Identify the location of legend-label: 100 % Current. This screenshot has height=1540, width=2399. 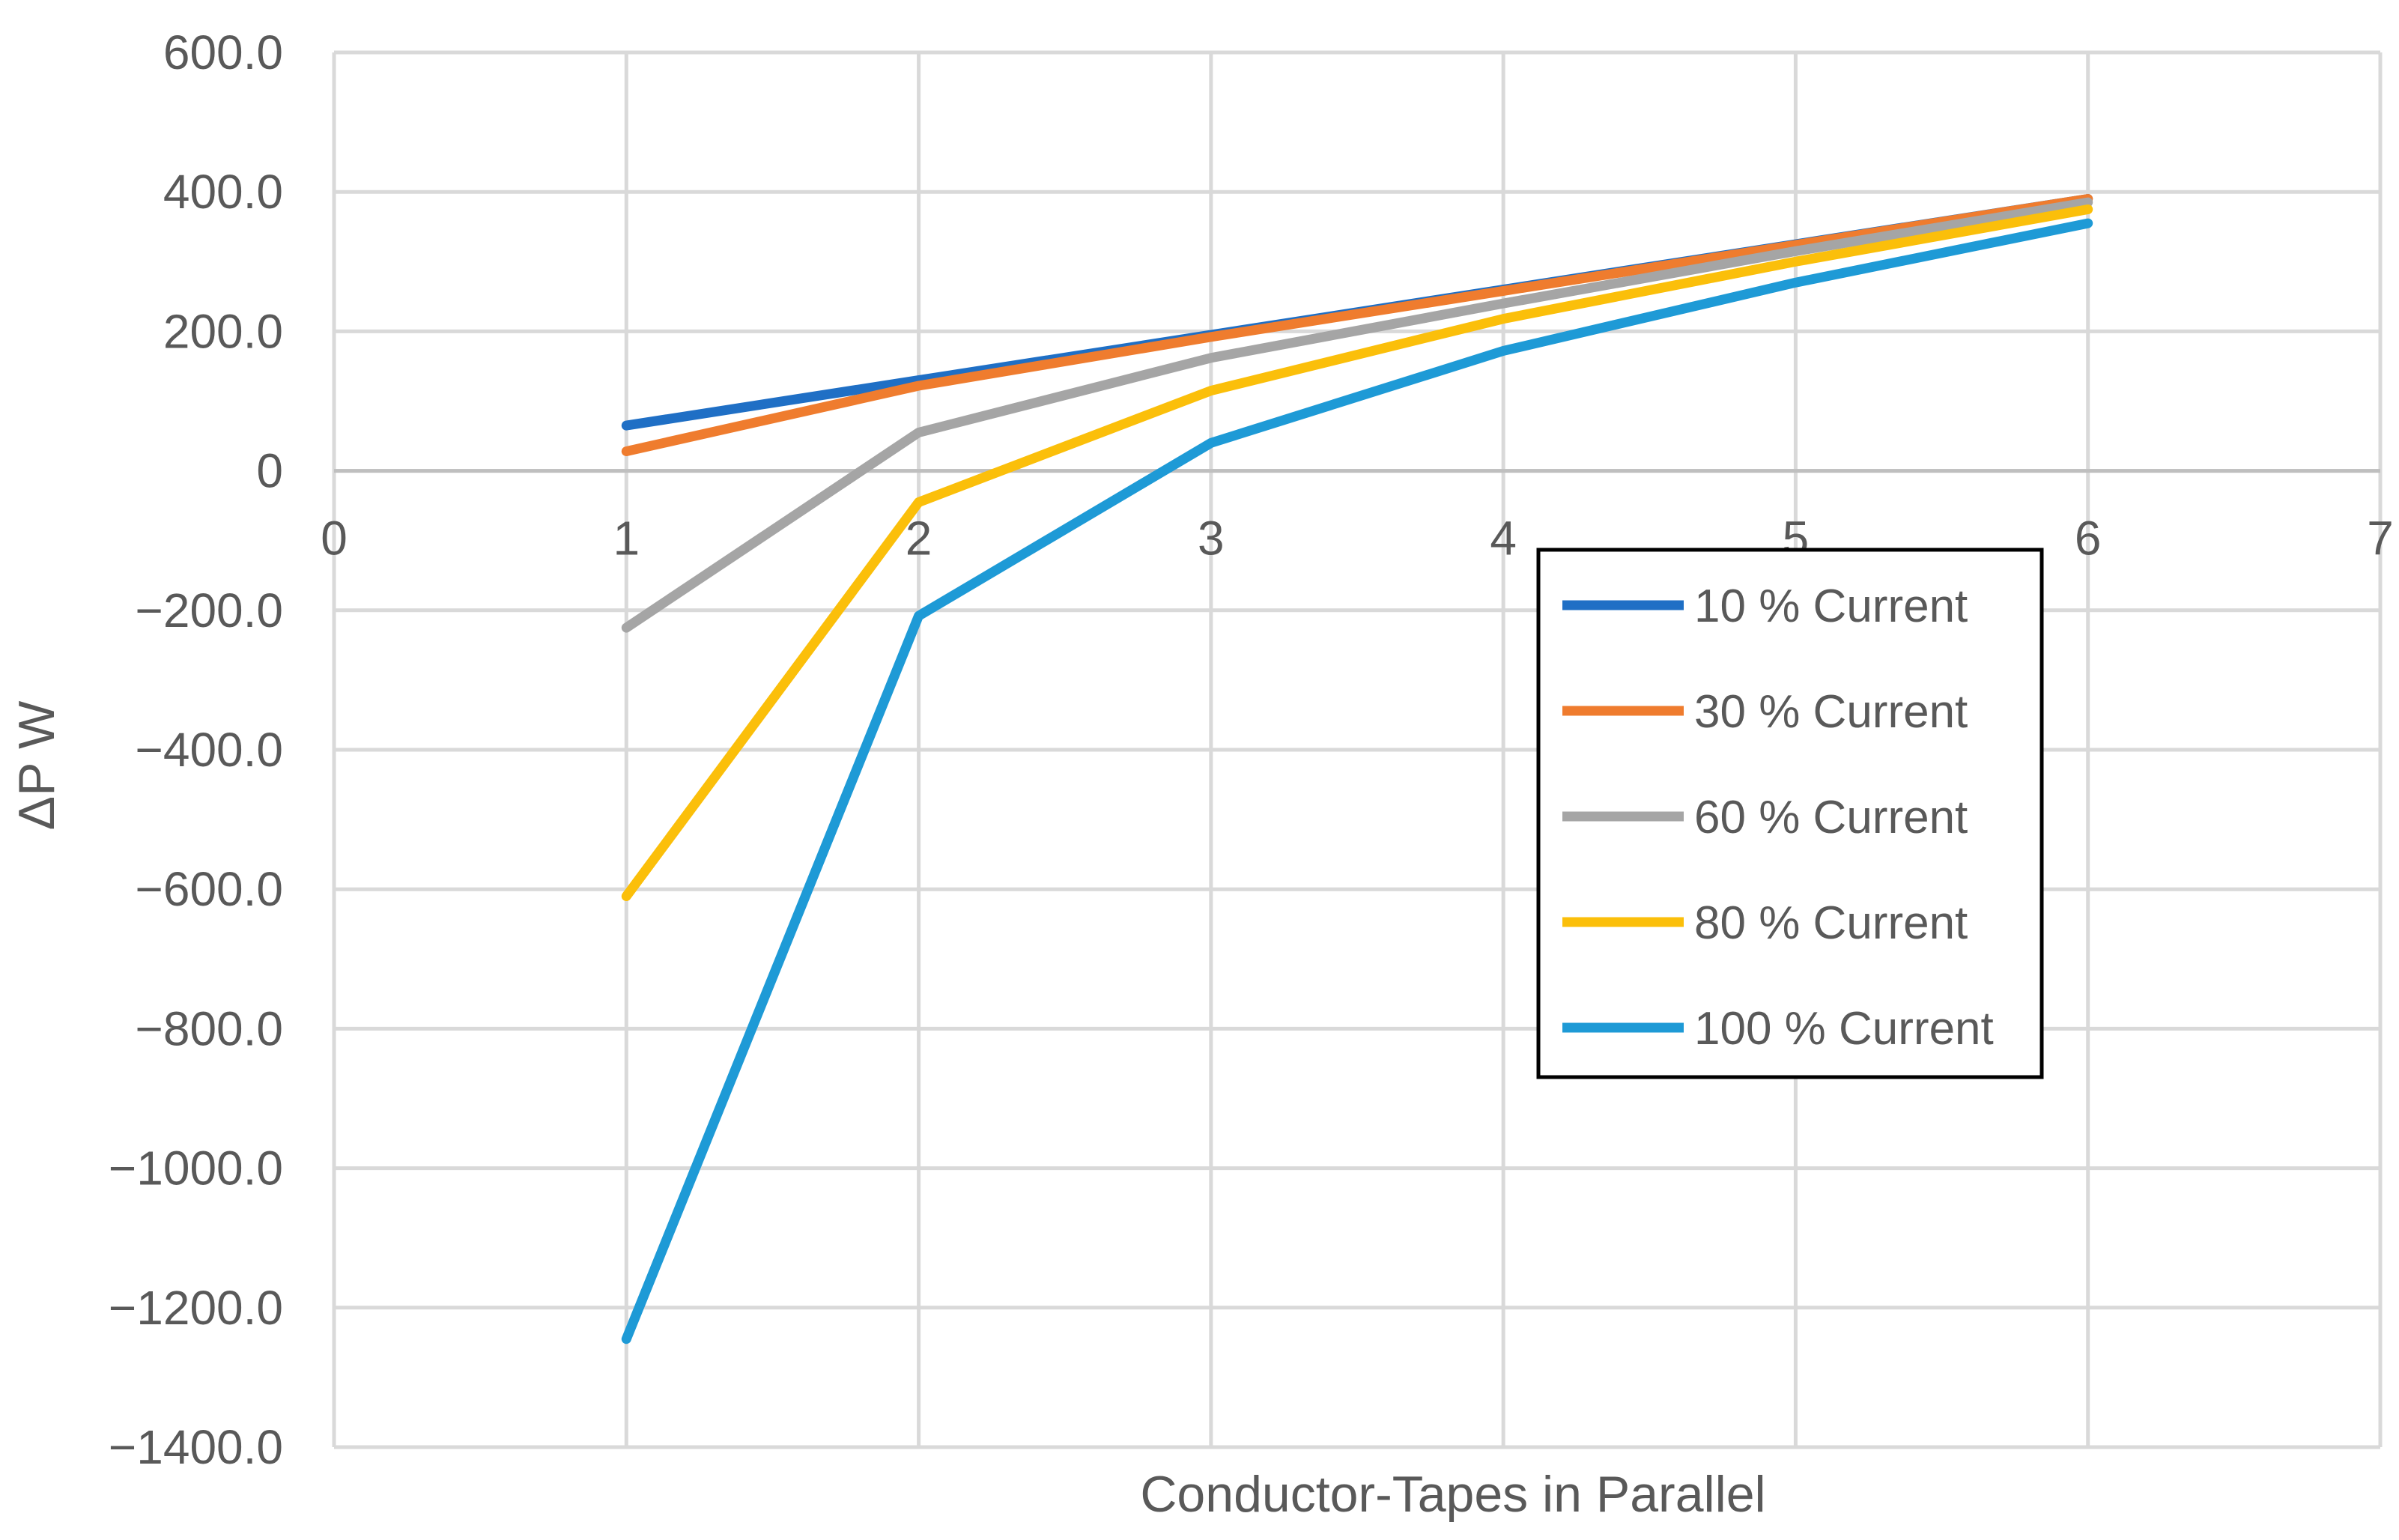
(1844, 1029).